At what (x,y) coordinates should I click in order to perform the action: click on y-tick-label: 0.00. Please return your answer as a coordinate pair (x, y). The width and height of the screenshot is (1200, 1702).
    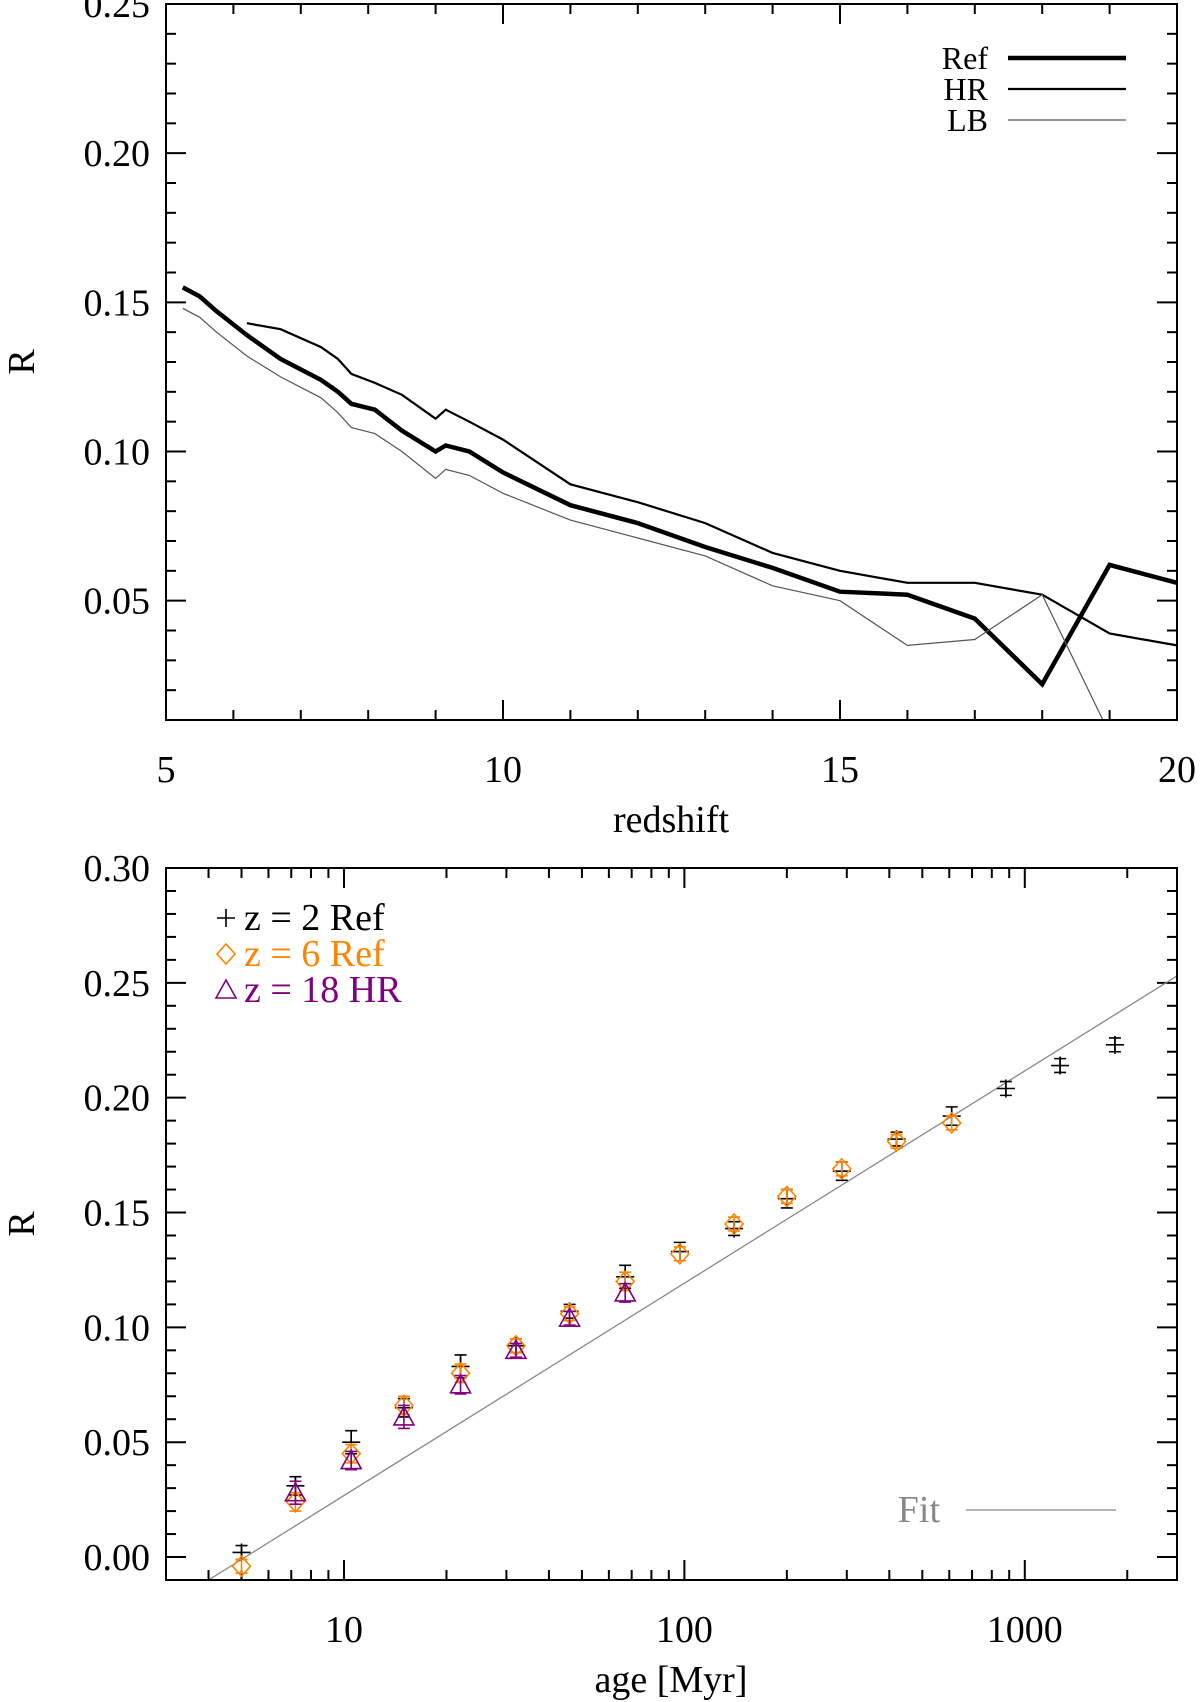
    Looking at the image, I should click on (117, 1558).